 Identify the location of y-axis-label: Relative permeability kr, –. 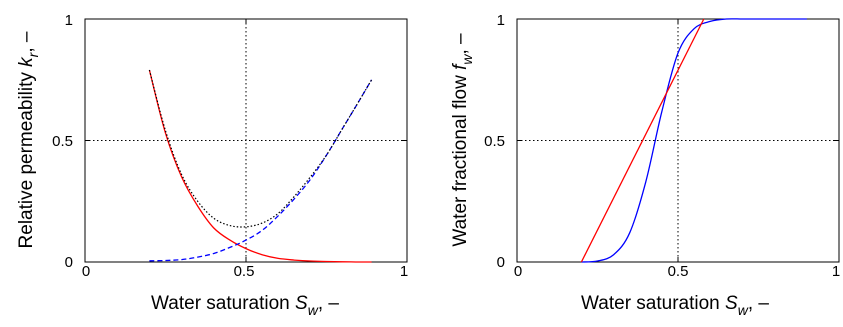
(28, 139).